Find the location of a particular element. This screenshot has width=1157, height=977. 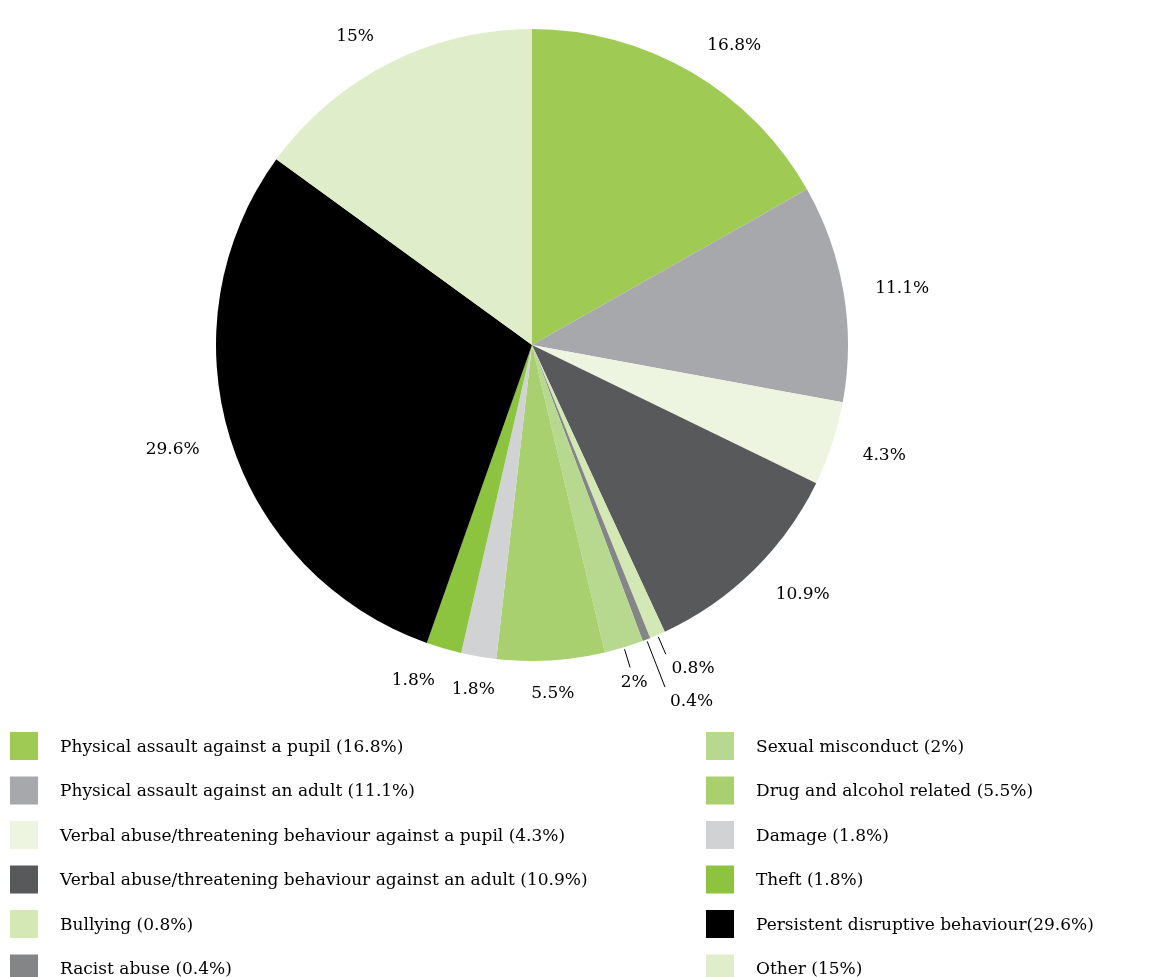

legend-label: Persistent disruptive behaviour(29.6%) is located at coordinates (925, 923).